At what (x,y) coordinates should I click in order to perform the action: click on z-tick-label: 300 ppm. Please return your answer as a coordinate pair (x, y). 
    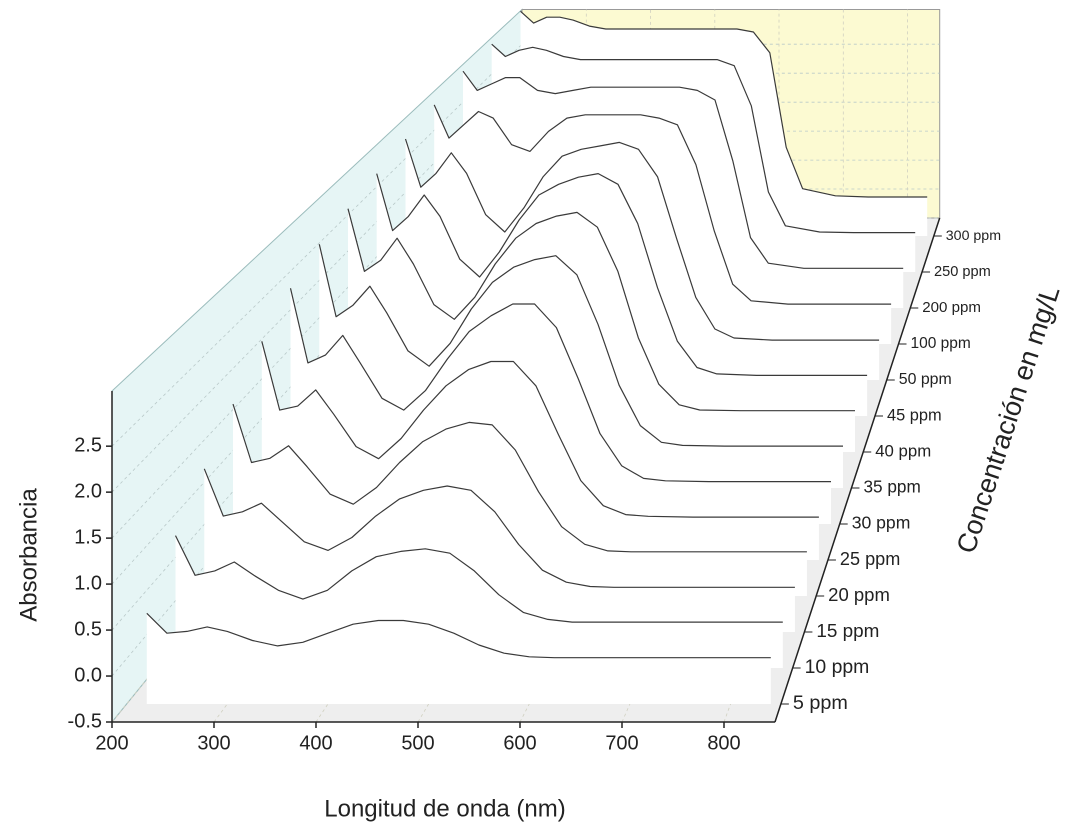
    Looking at the image, I should click on (973, 236).